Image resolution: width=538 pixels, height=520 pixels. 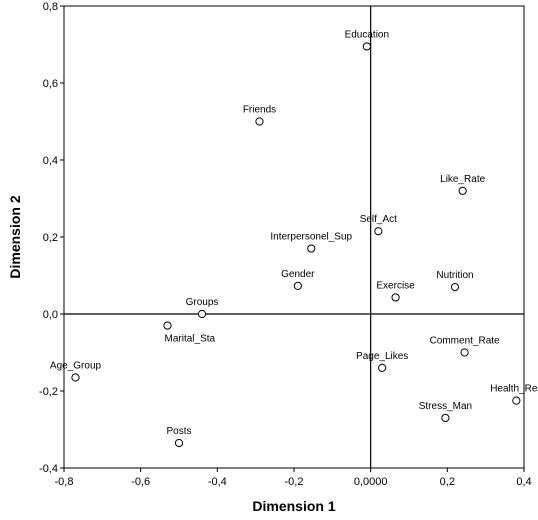 I want to click on data-point-label: Friends, so click(x=259, y=110).